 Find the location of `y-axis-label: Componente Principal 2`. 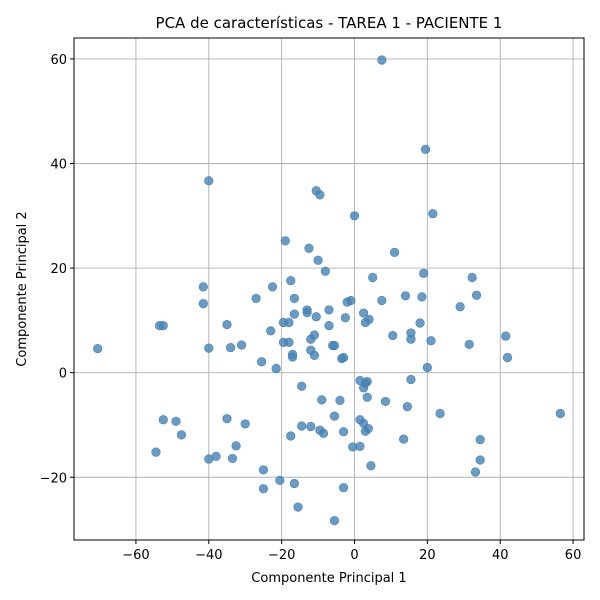

y-axis-label: Componente Principal 2 is located at coordinates (22, 288).